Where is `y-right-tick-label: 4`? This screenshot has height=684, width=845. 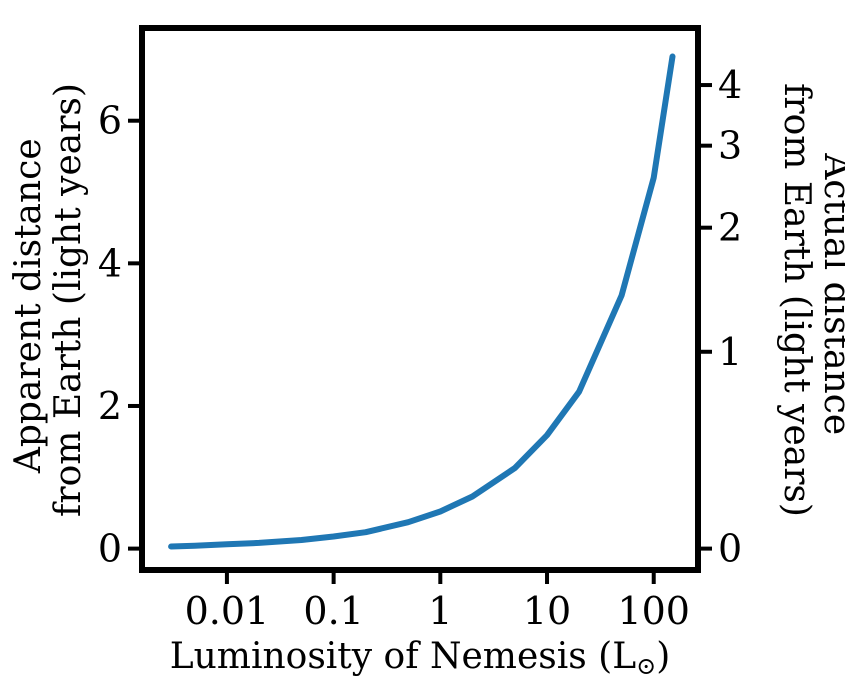 y-right-tick-label: 4 is located at coordinates (730, 85).